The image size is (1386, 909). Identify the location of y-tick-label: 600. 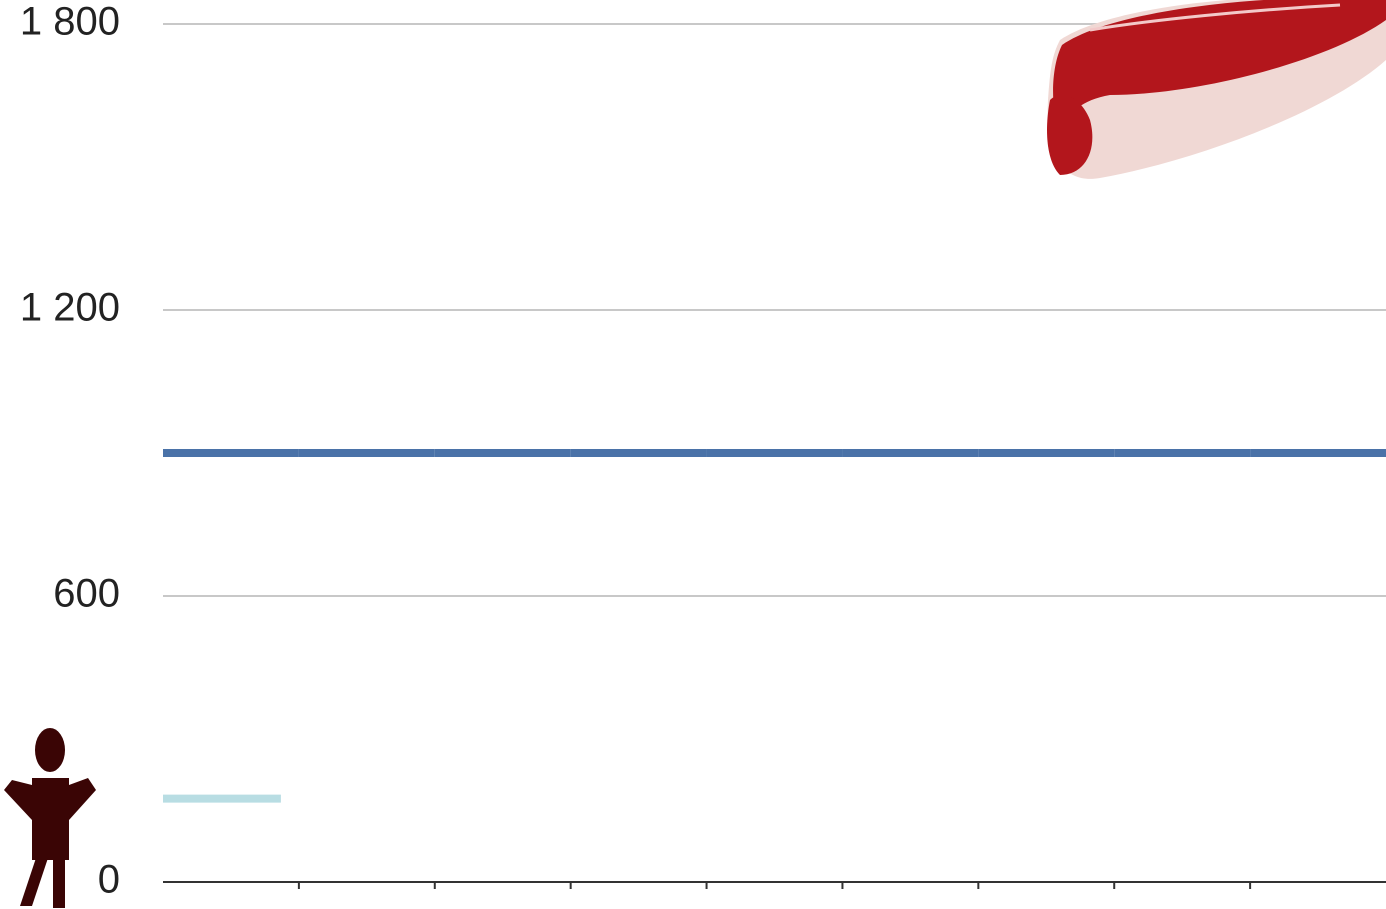
(86, 594).